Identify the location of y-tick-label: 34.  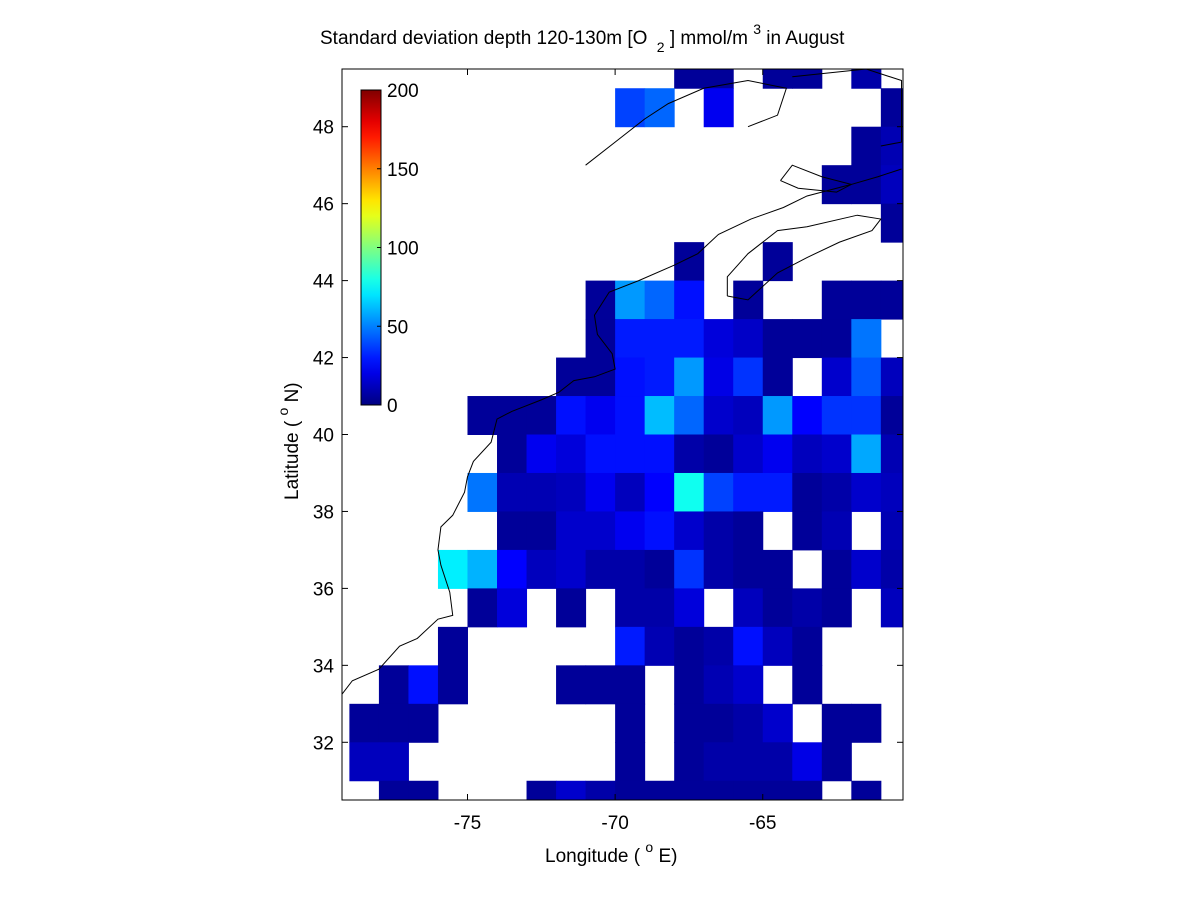
(324, 666).